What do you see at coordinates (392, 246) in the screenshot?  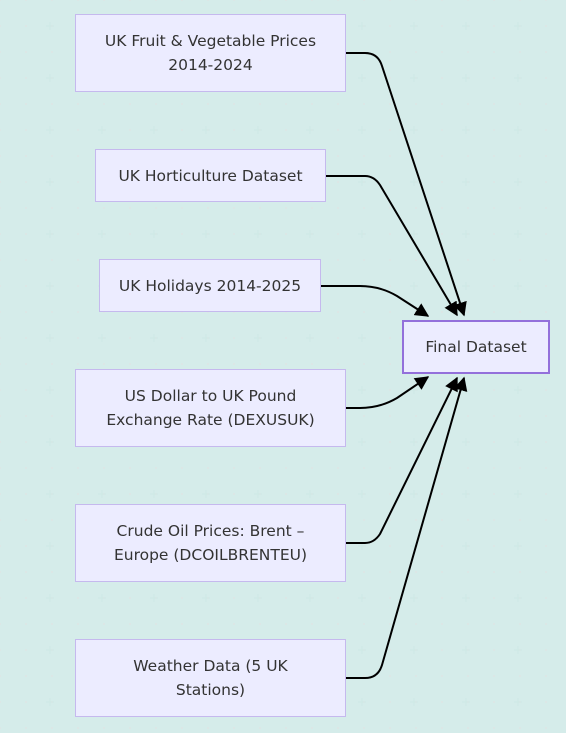 I see `edge-horticulture-to-final` at bounding box center [392, 246].